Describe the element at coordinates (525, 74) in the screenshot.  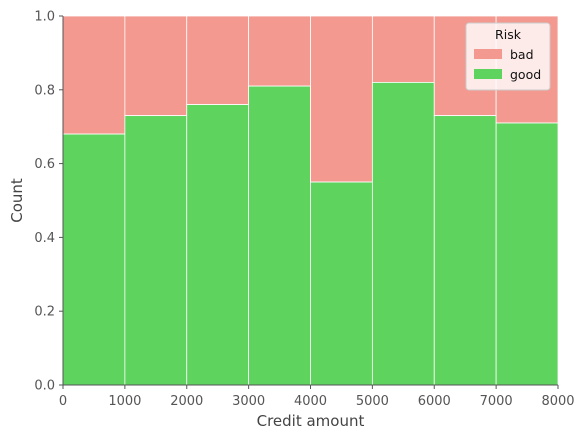
I see `legend-label-good: good` at that location.